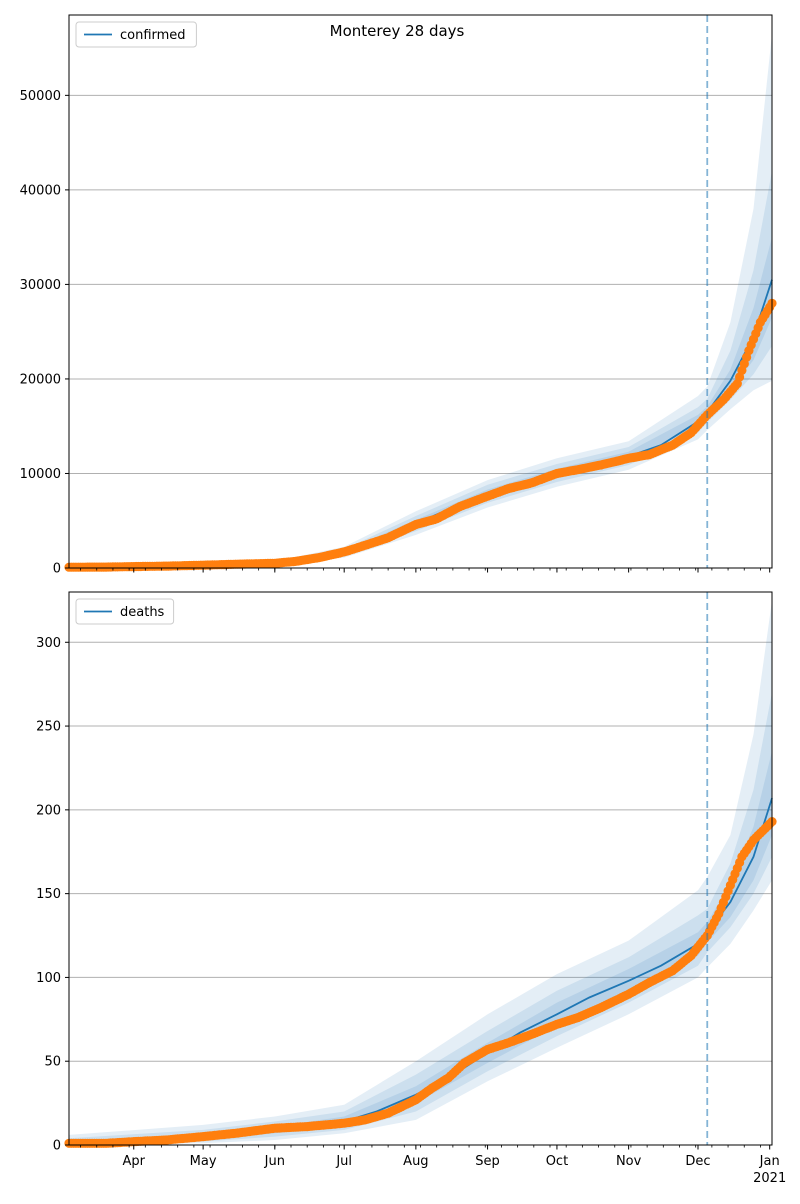 This screenshot has width=800, height=1204. Describe the element at coordinates (48, 894) in the screenshot. I see `y-tick-label: 150` at that location.